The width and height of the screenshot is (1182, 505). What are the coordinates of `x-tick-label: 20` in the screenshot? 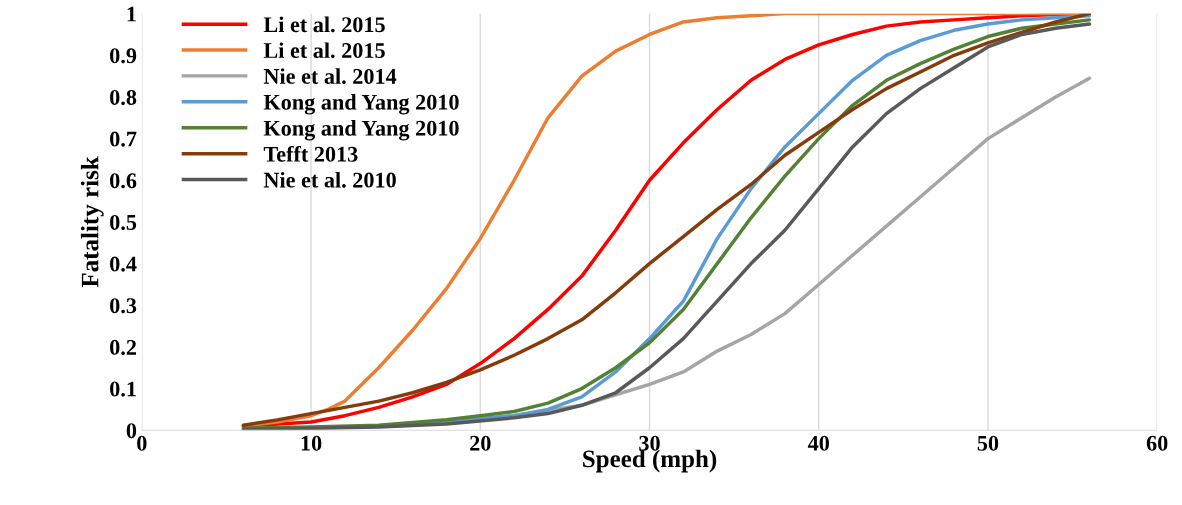 It's located at (480, 443).